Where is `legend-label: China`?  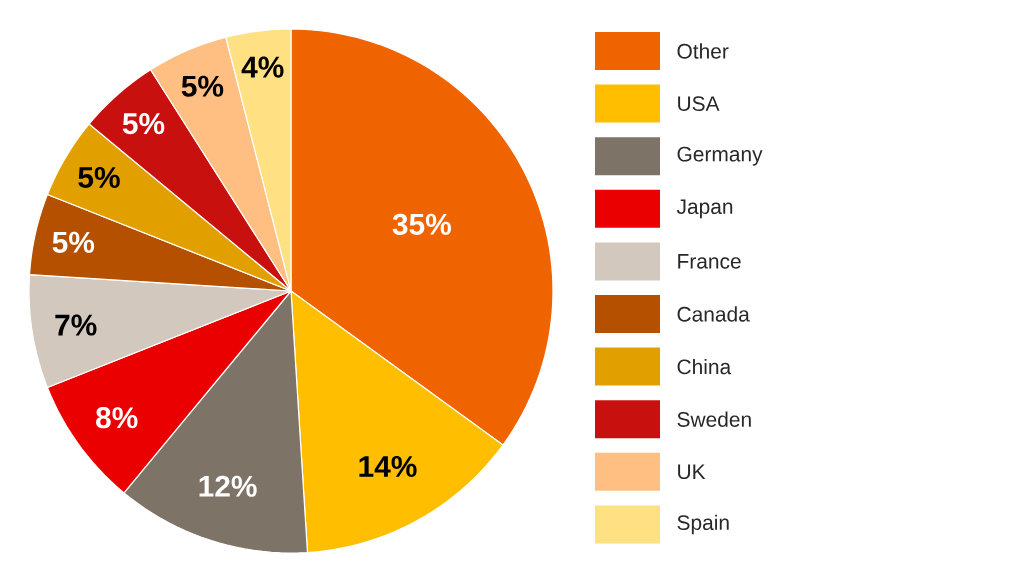 legend-label: China is located at coordinates (704, 366).